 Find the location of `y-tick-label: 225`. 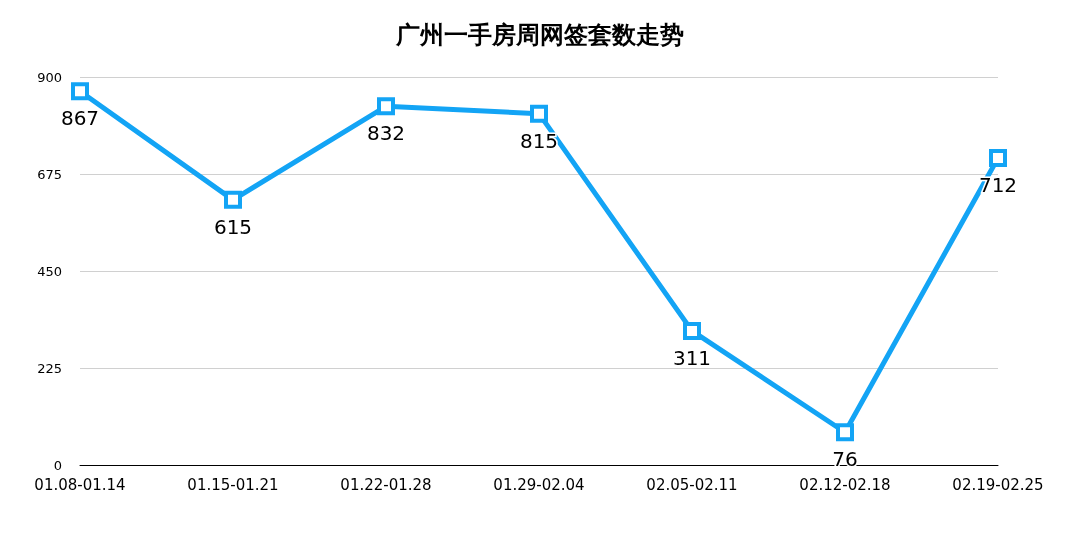

y-tick-label: 225 is located at coordinates (49, 368).